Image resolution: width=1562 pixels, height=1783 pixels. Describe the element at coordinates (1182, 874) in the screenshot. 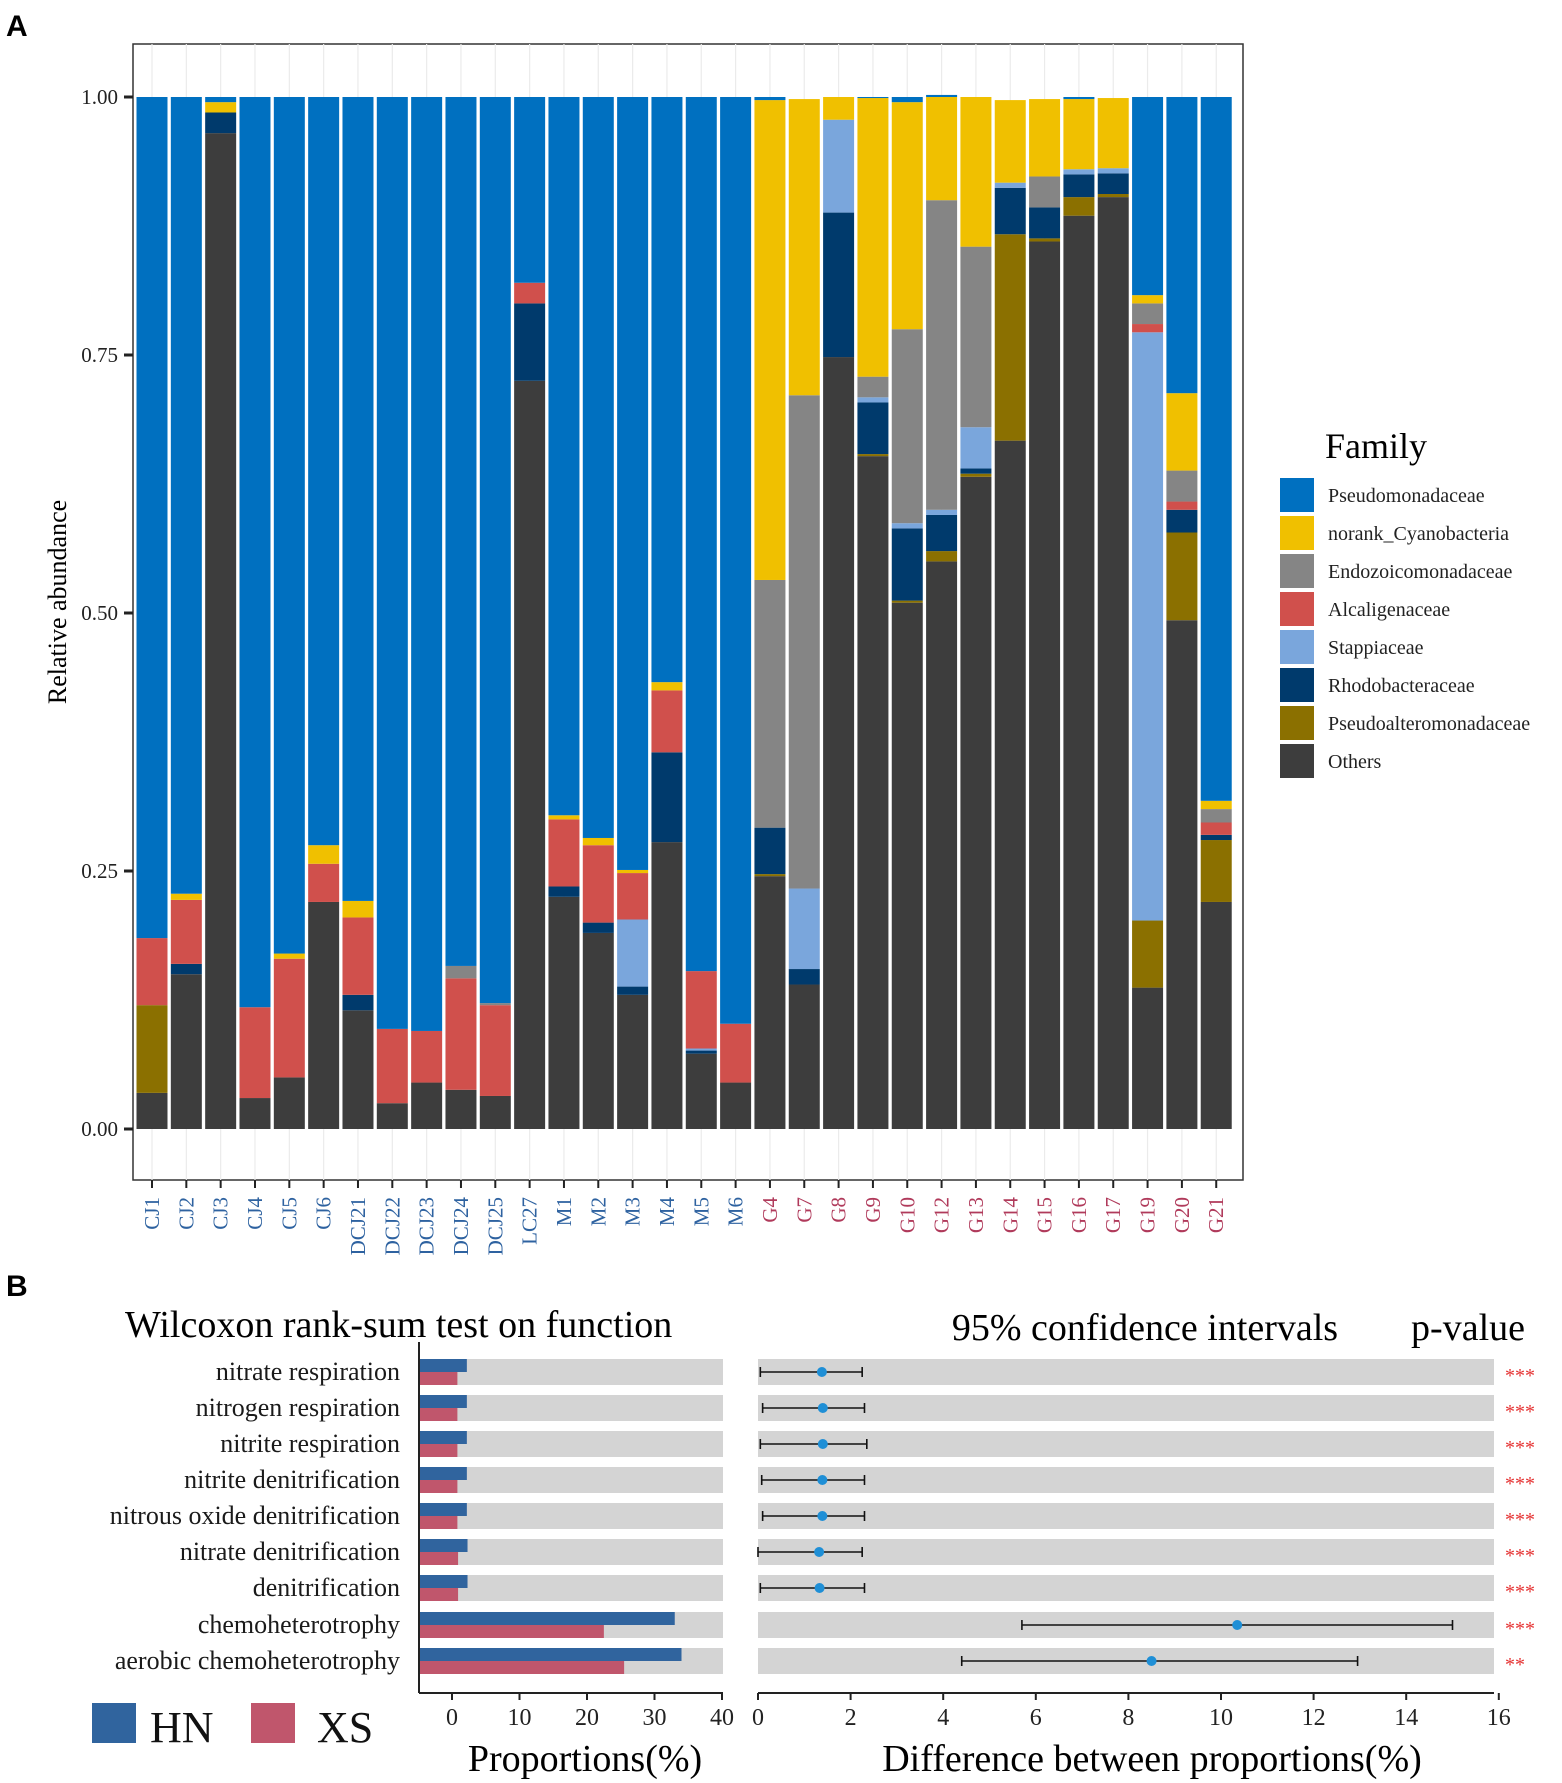

I see `bar-segment-G20-Others` at that location.